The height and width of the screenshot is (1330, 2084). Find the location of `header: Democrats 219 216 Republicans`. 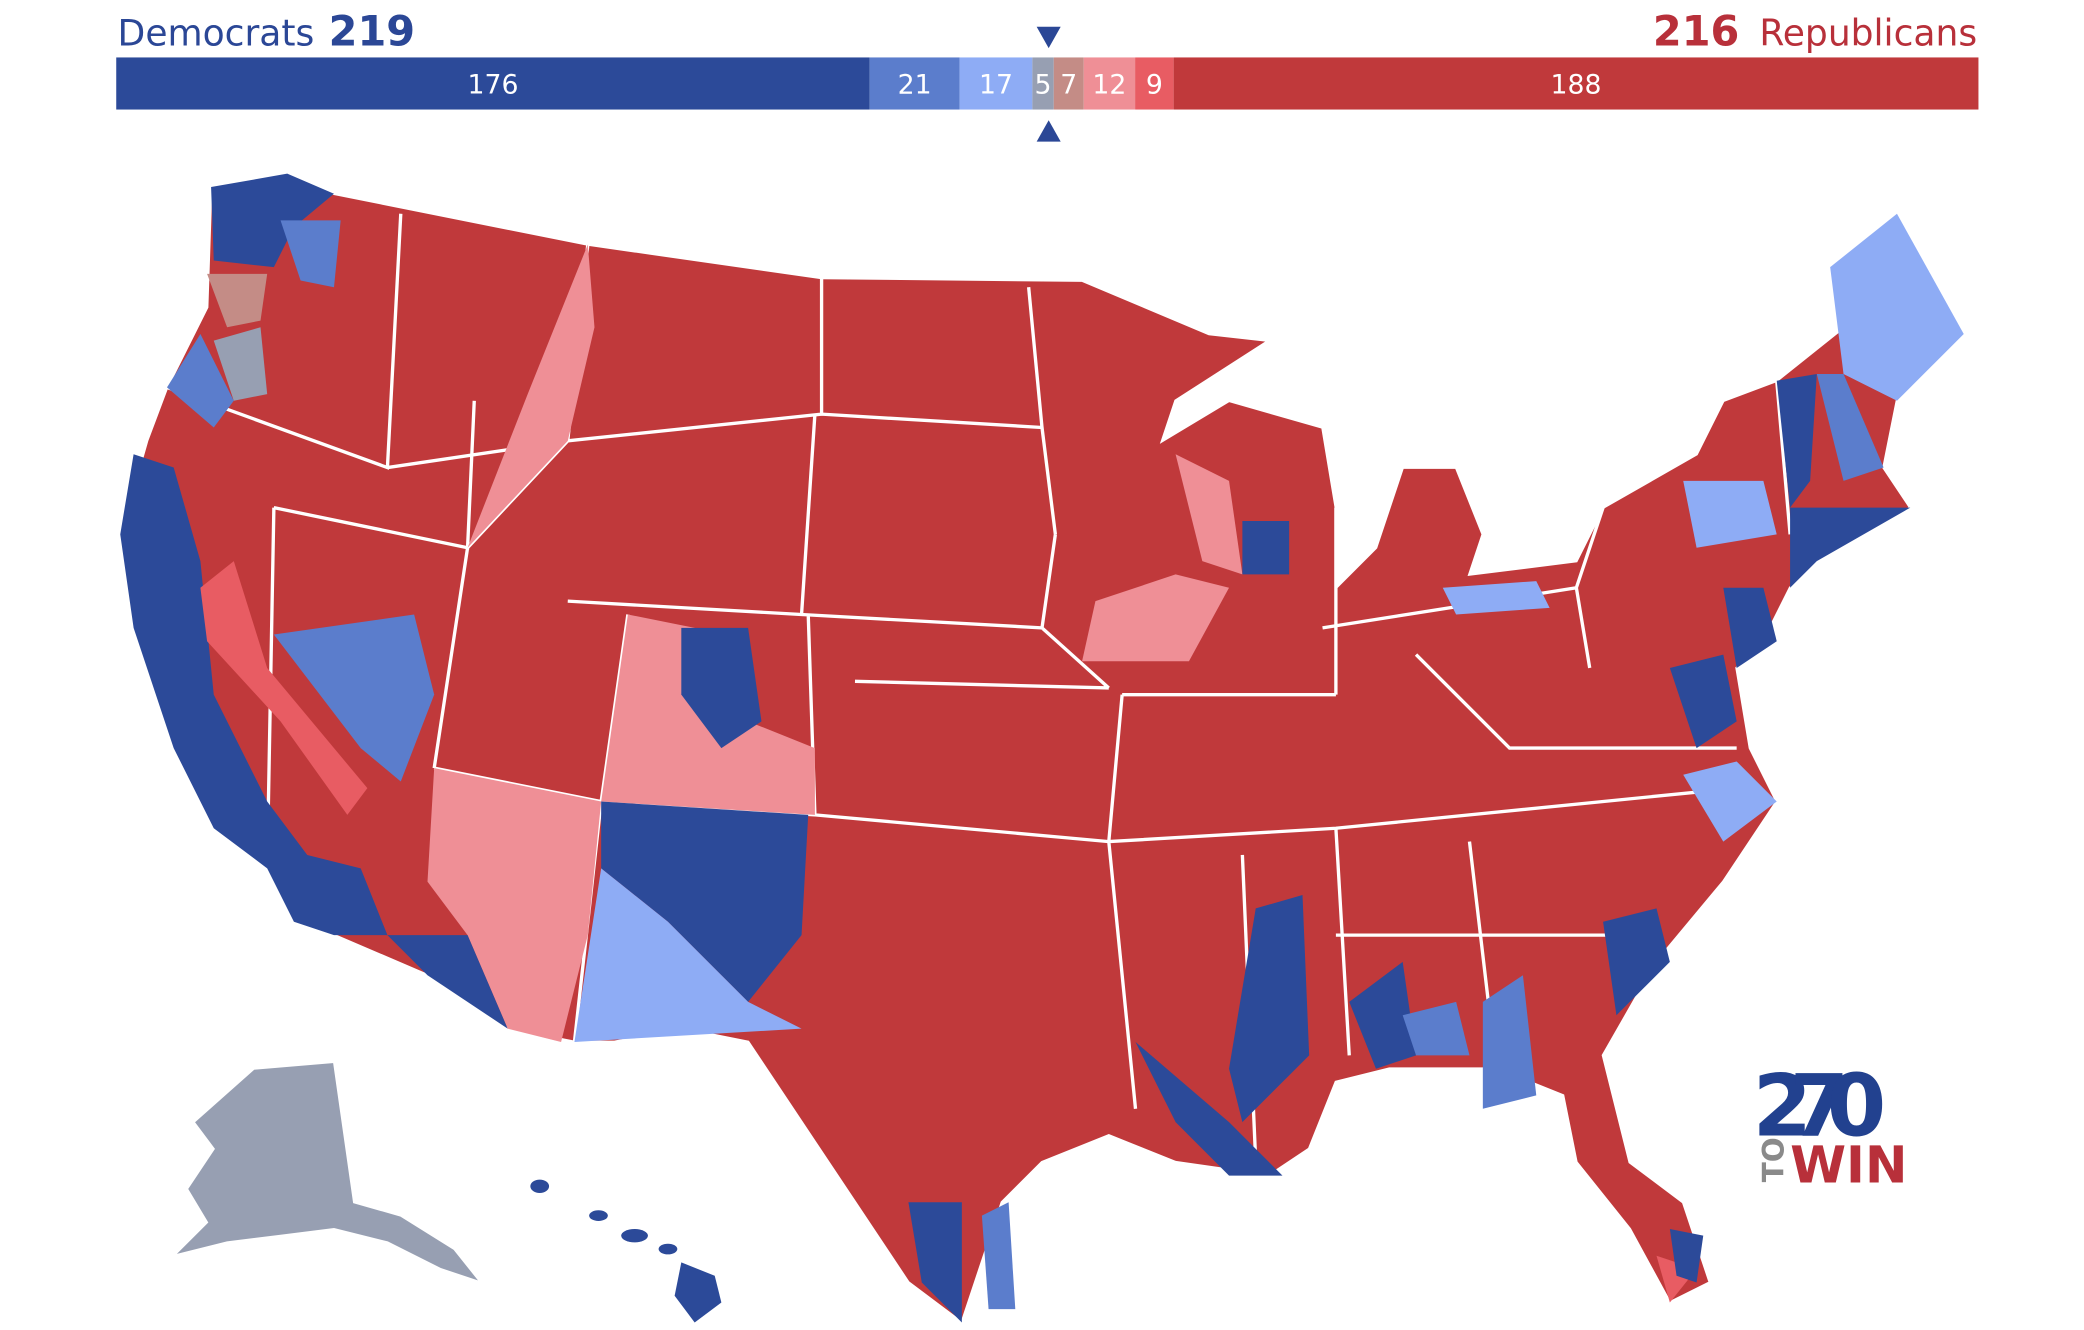

header: Democrats 219 216 Republicans is located at coordinates (1047, 74).